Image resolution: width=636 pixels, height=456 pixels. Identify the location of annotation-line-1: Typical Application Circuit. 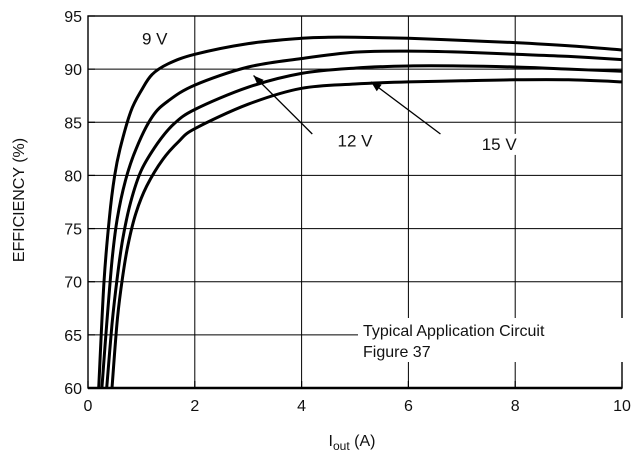
(454, 331).